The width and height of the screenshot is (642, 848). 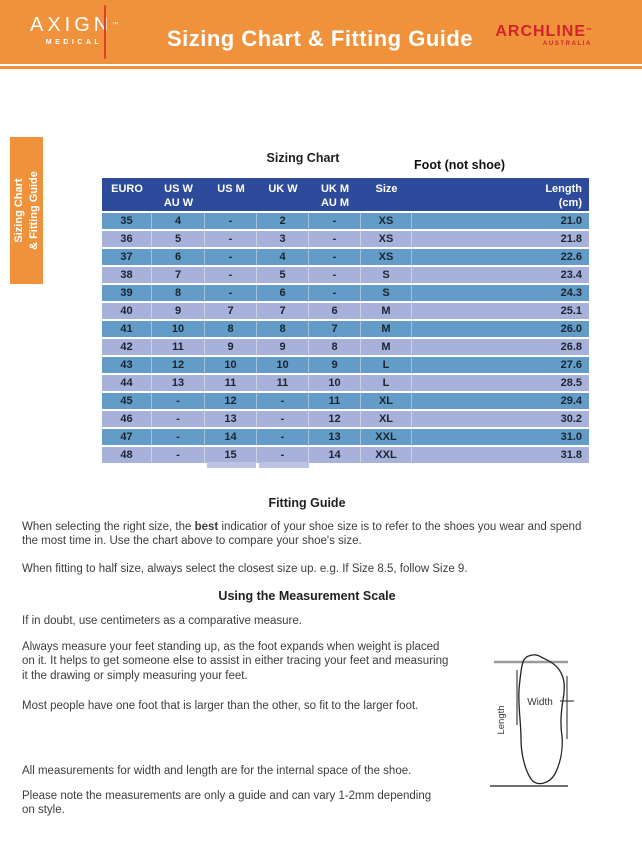 I want to click on table-cell: 31.0, so click(x=500, y=436).